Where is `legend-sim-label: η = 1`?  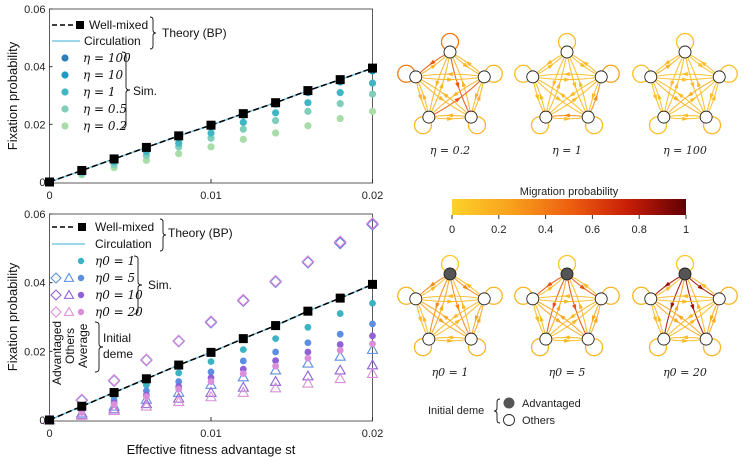 legend-sim-label: η = 1 is located at coordinates (99, 92).